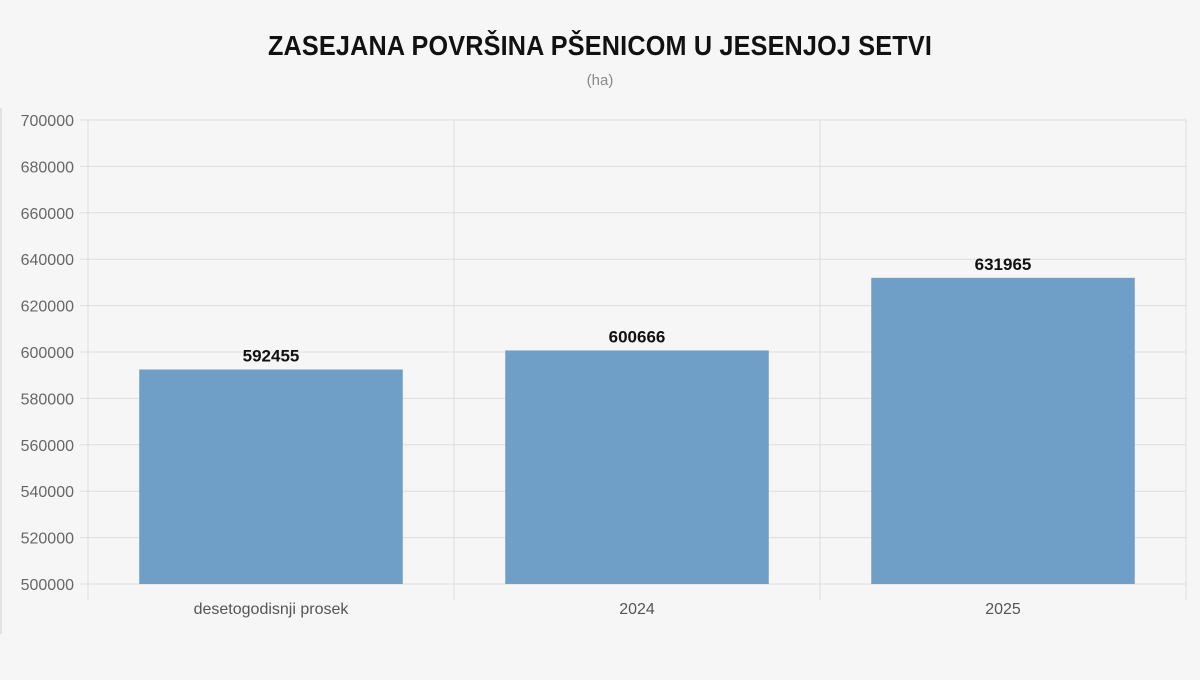 This screenshot has width=1200, height=680. I want to click on y-tick-label: 560000, so click(47, 446).